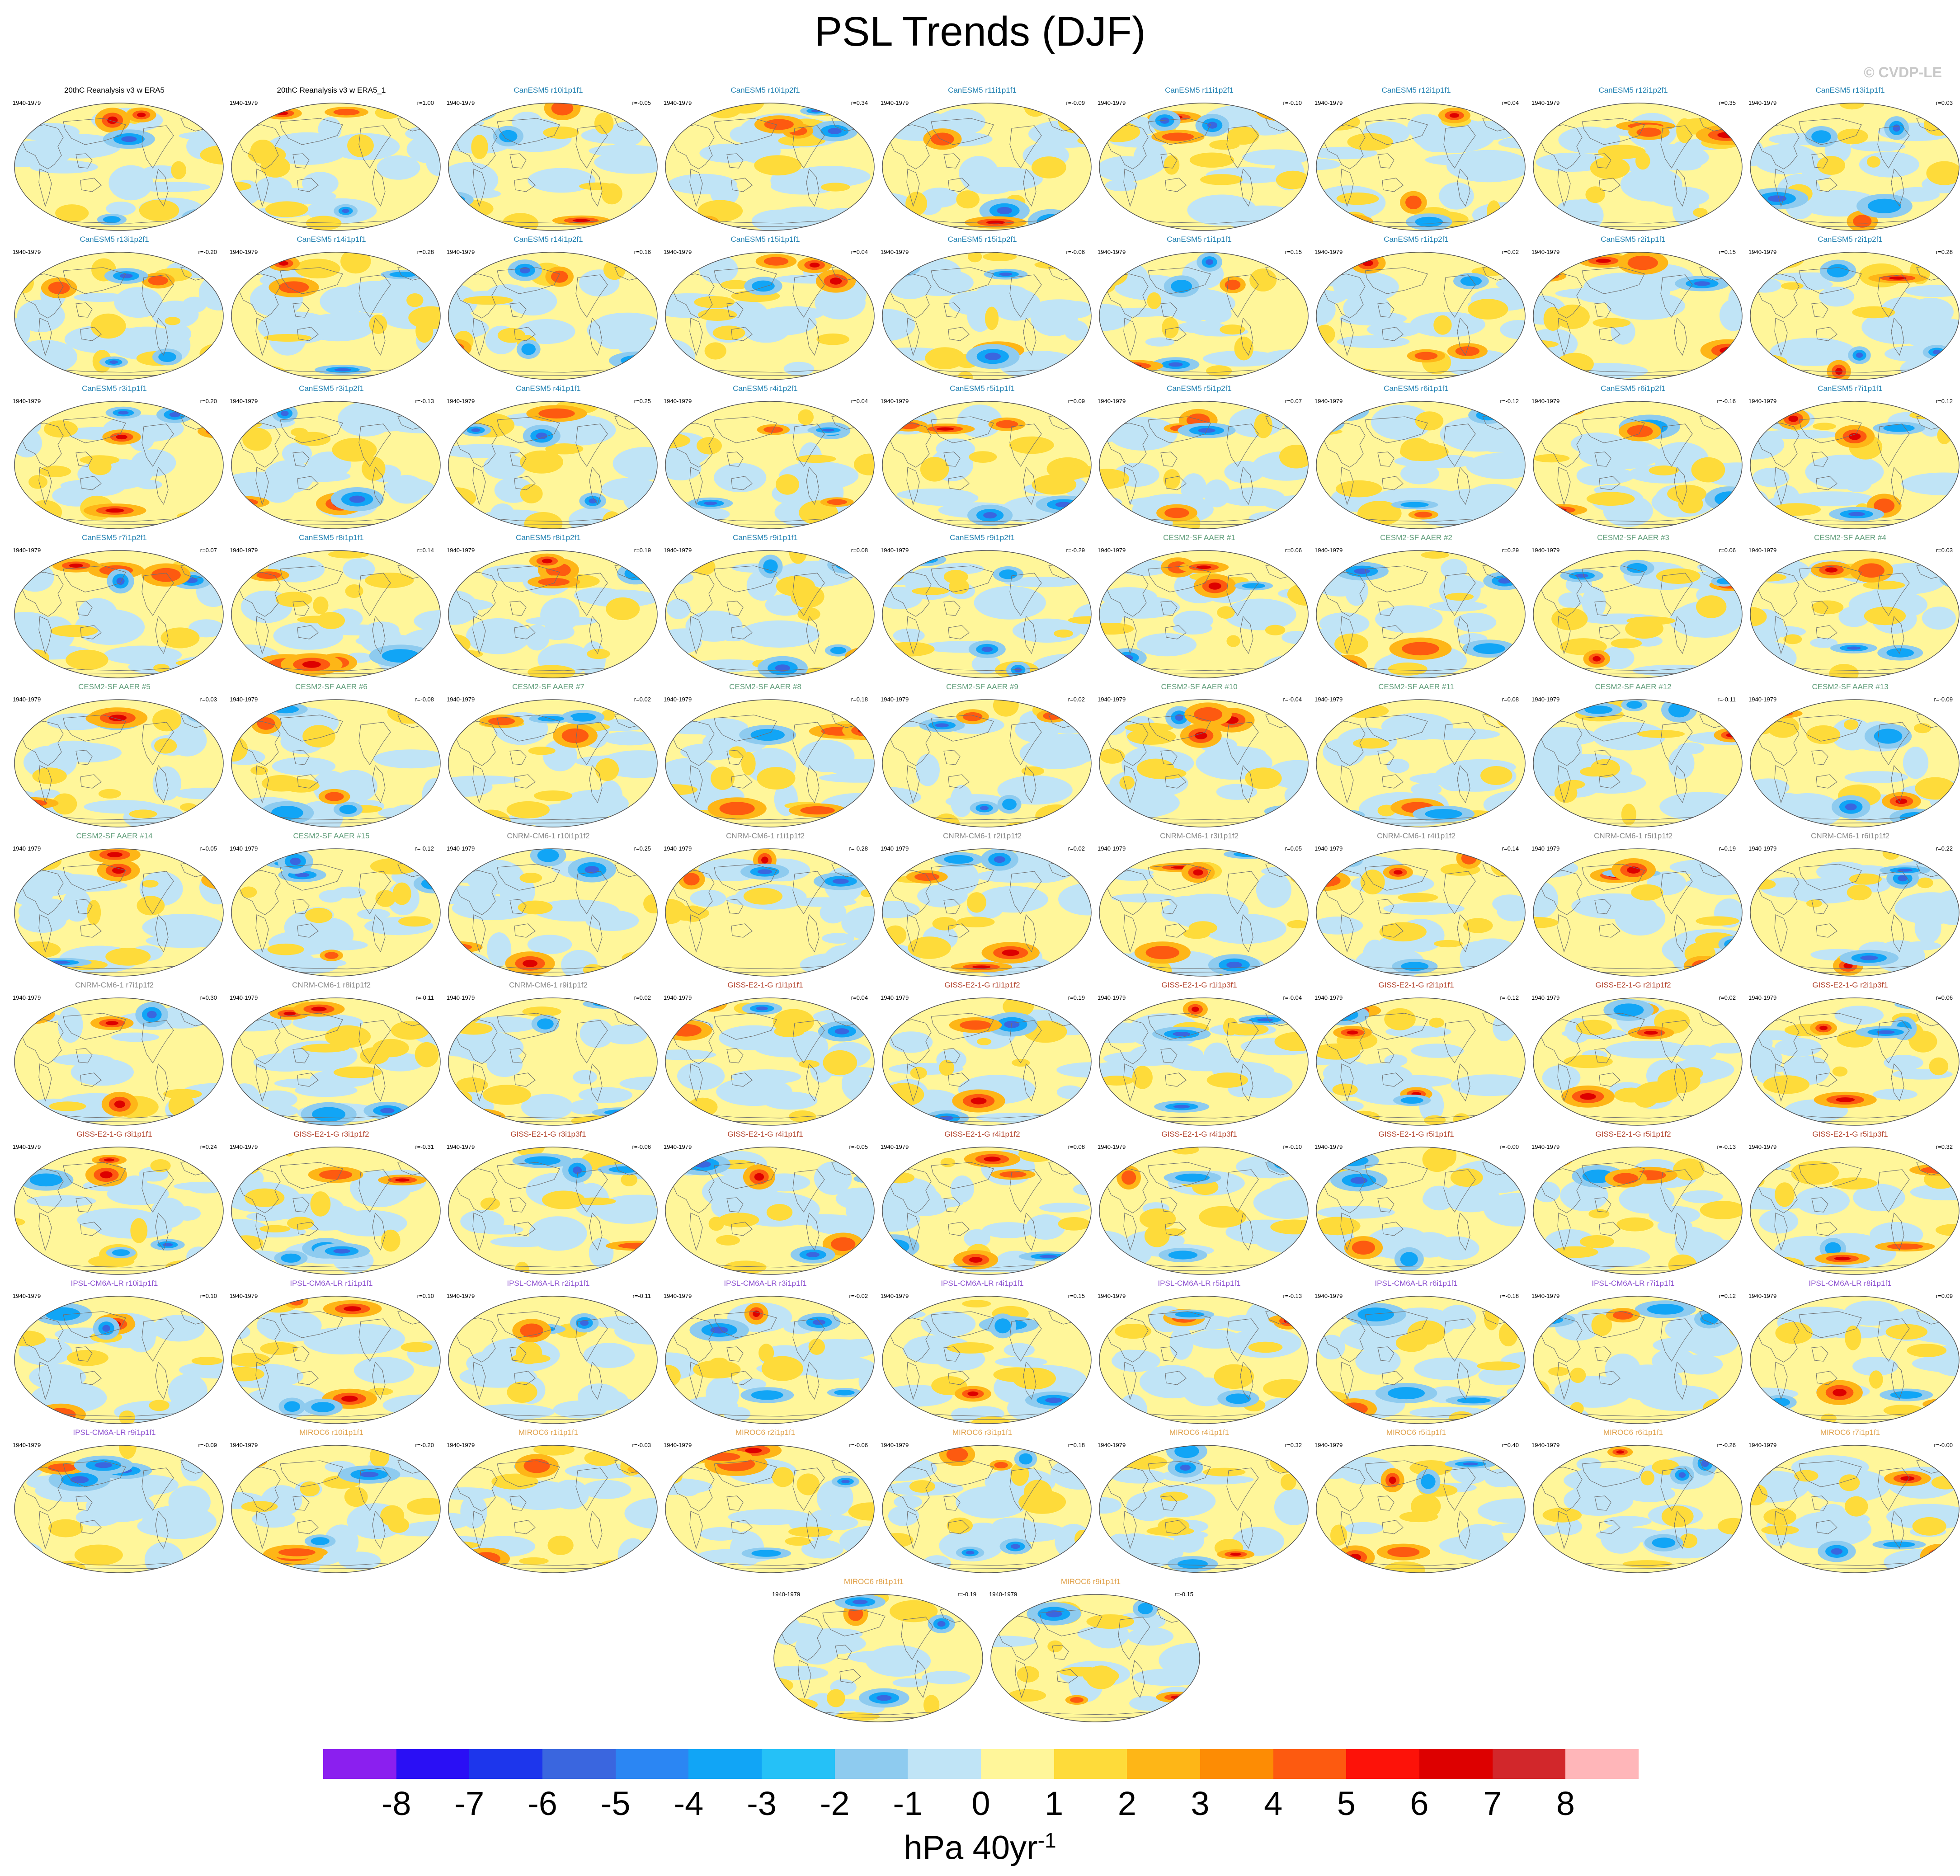  I want to click on map-panel: CanESM5 r13i1p2f1 1940-1979 r=-0.20, so click(115, 309).